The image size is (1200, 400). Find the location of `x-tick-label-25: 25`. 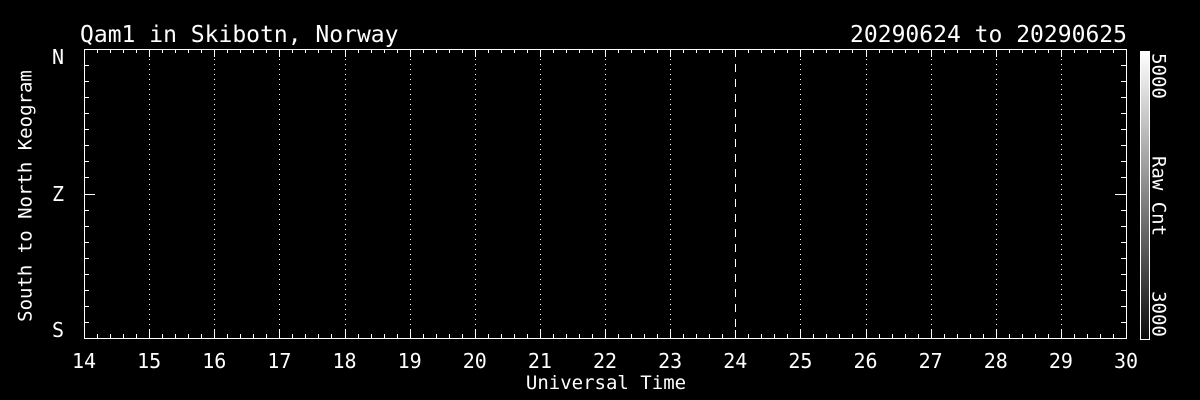

x-tick-label-25: 25 is located at coordinates (800, 361).